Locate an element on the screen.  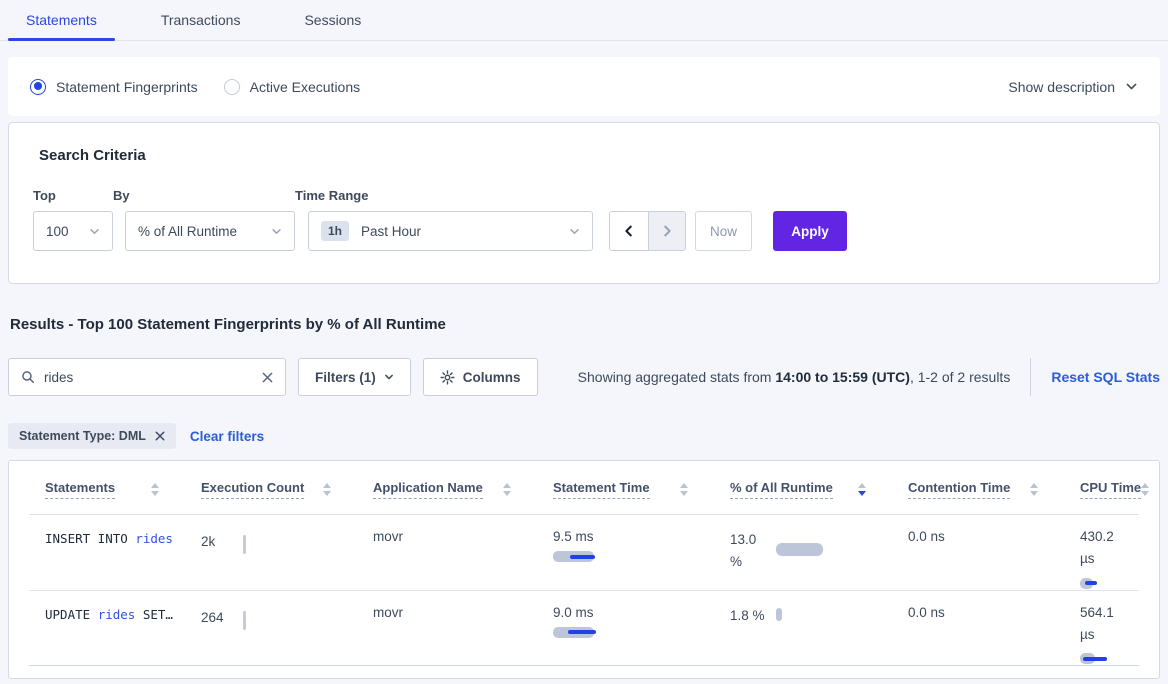
filters-button: Filters (1) is located at coordinates (354, 377).